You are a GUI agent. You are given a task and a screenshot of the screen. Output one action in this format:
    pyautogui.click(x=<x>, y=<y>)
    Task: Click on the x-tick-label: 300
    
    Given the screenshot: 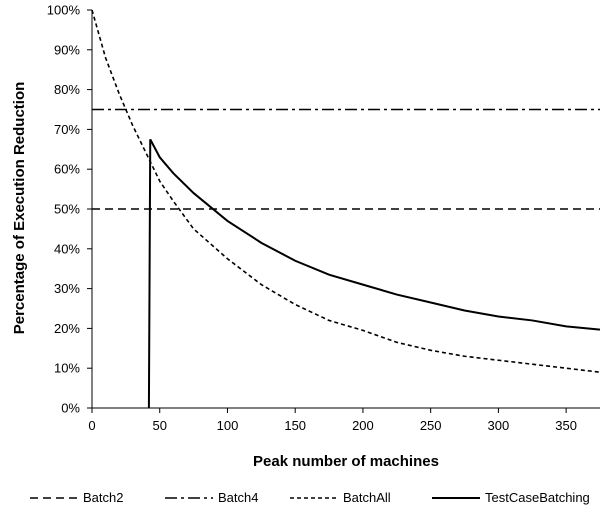 What is the action you would take?
    pyautogui.click(x=499, y=425)
    